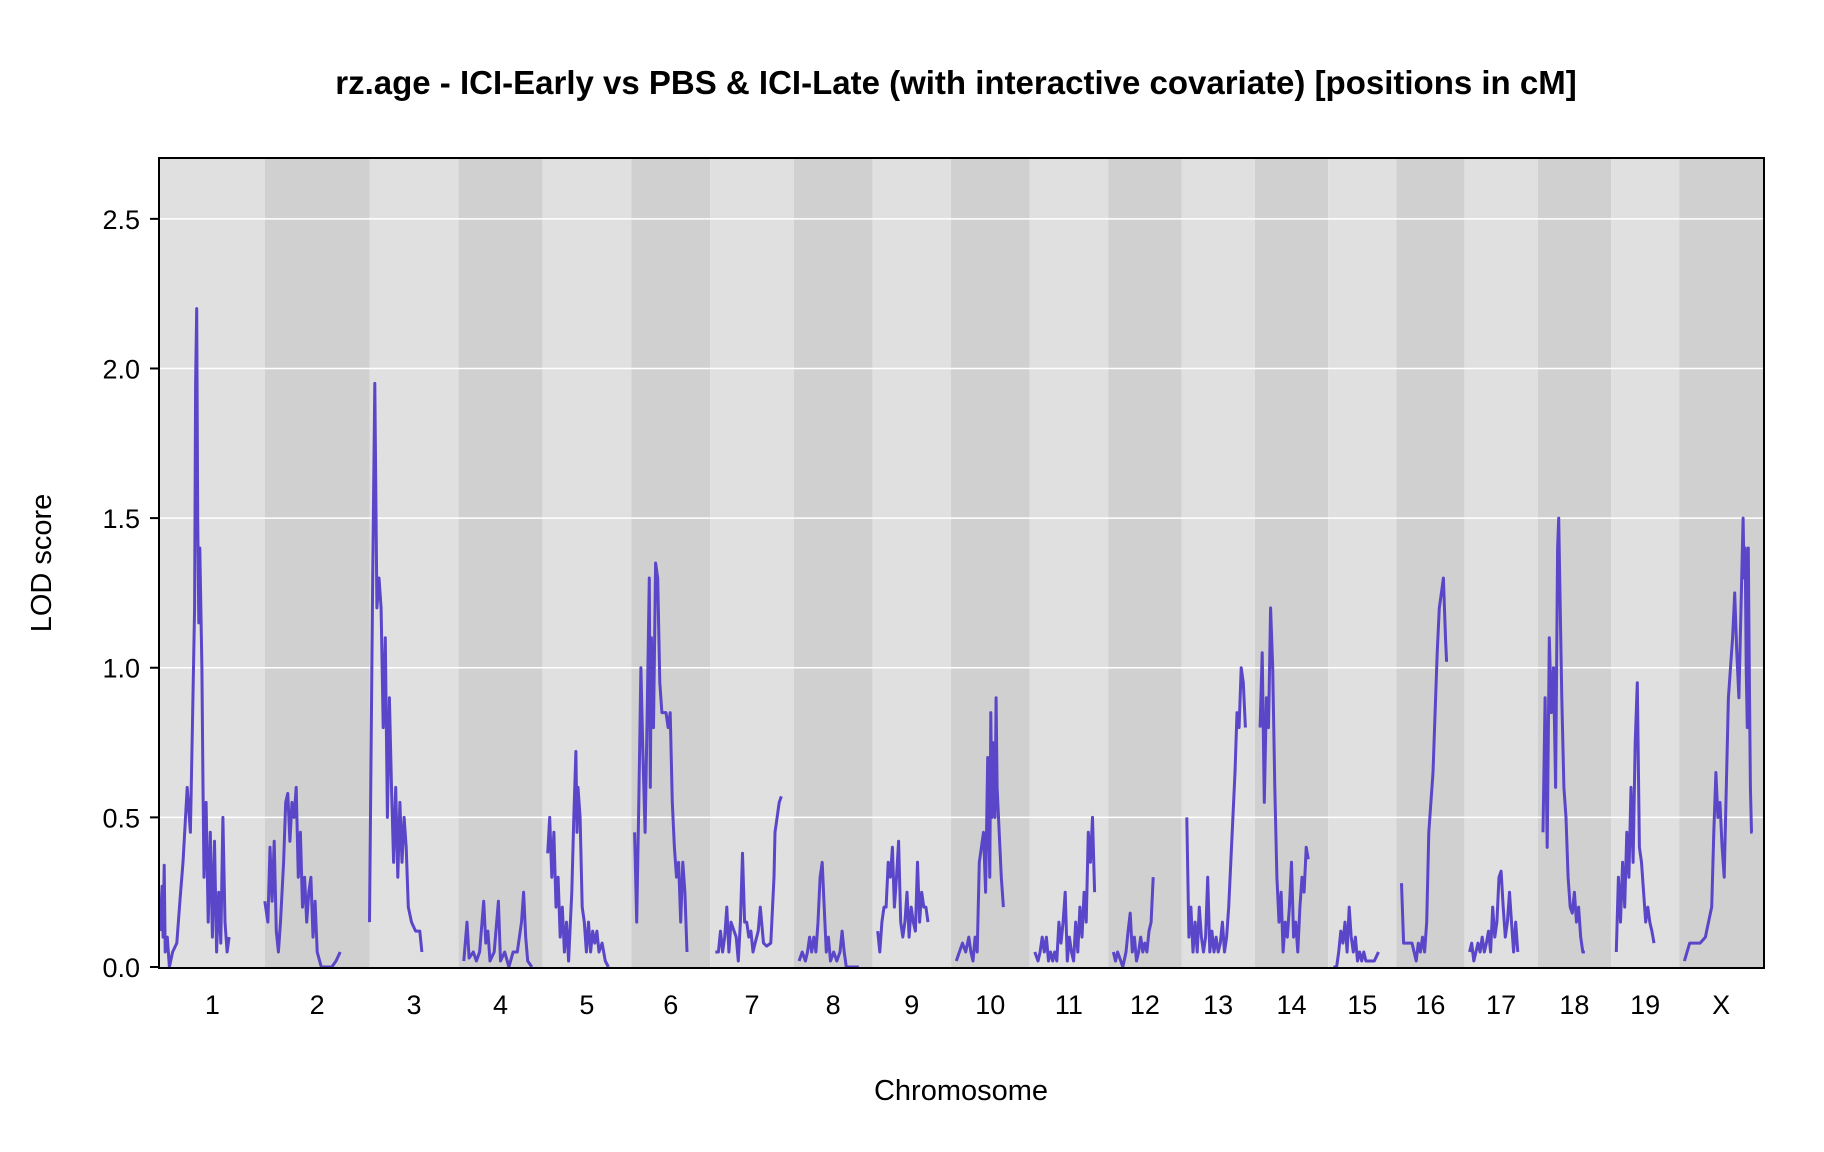 The height and width of the screenshot is (1152, 1824). I want to click on y-tick-label: 1.0, so click(121, 669).